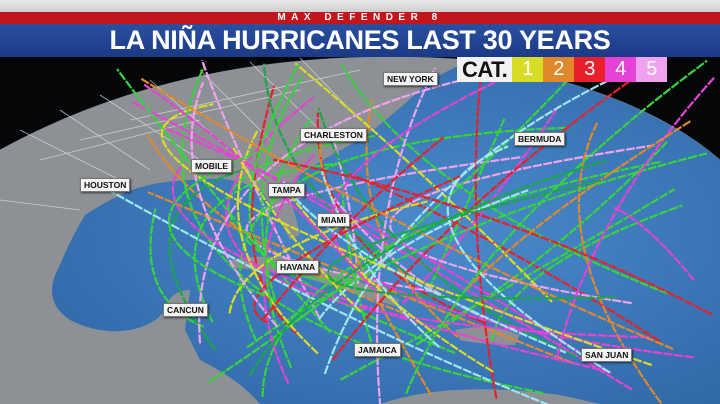  What do you see at coordinates (559, 69) in the screenshot?
I see `legend-cat-2: 2` at bounding box center [559, 69].